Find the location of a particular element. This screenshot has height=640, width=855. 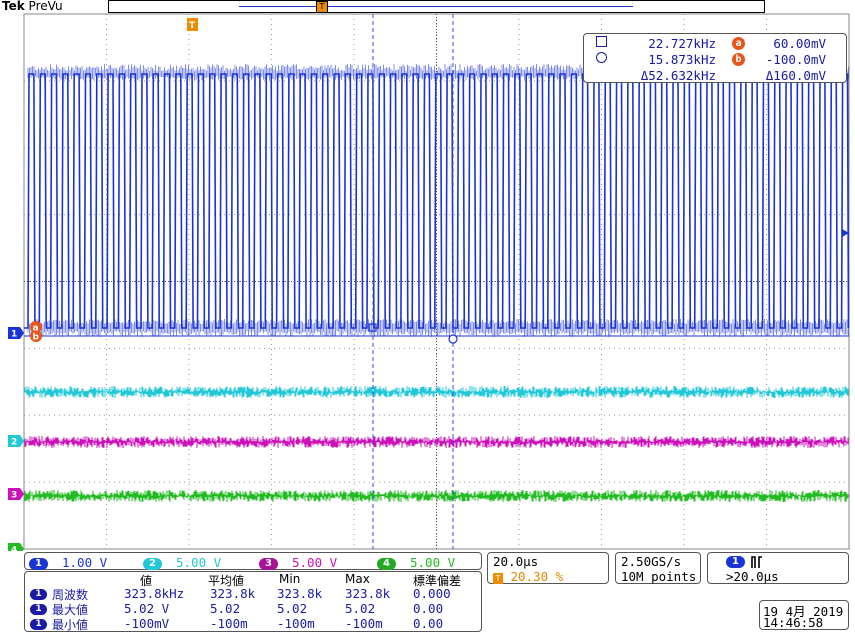

channel-4-waveform is located at coordinates (436, 496).